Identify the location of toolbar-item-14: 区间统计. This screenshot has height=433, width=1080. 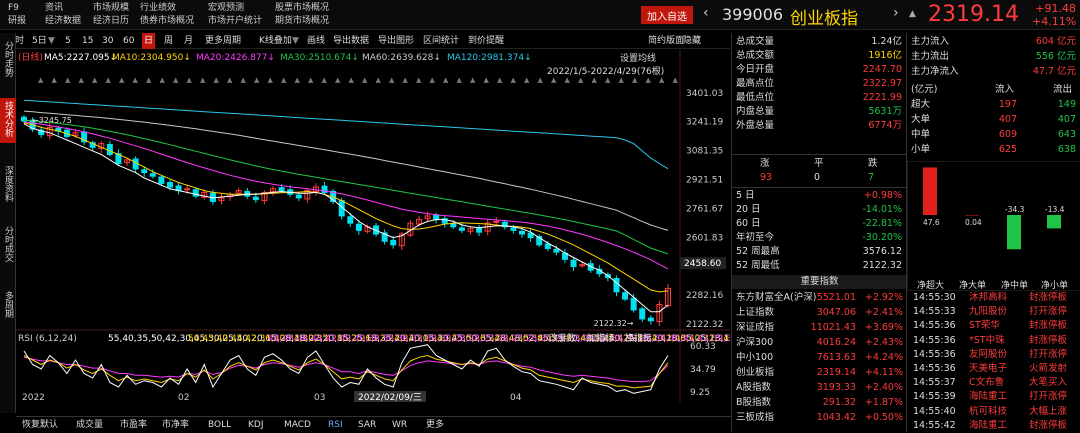
(441, 41).